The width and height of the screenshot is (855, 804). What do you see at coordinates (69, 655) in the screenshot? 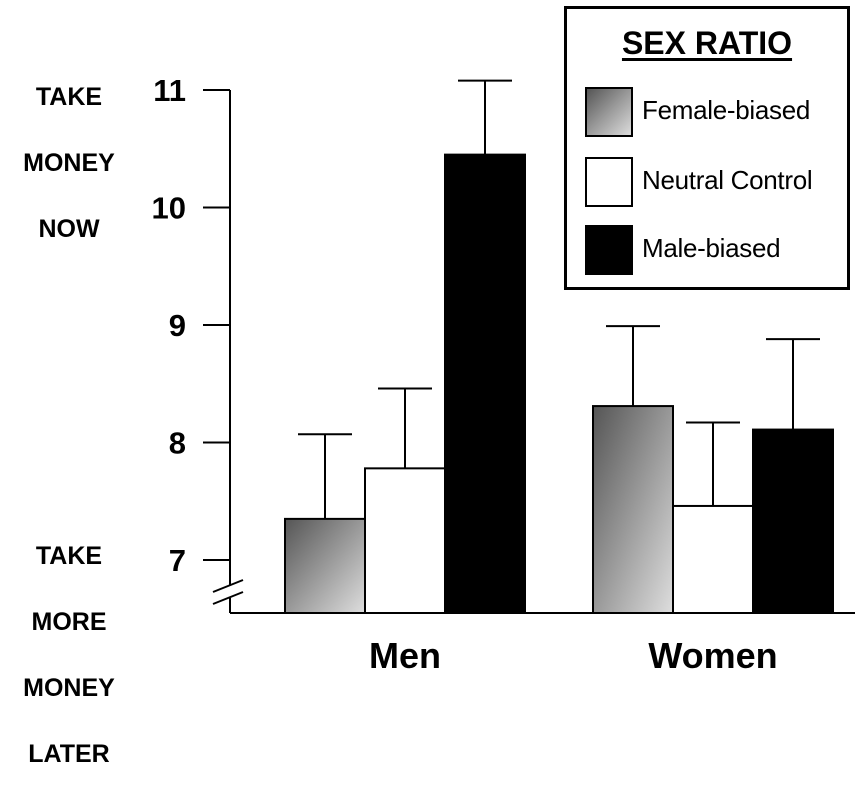
I see `annotation-take-more-money-later: TAKE MORE MONEY LATER` at bounding box center [69, 655].